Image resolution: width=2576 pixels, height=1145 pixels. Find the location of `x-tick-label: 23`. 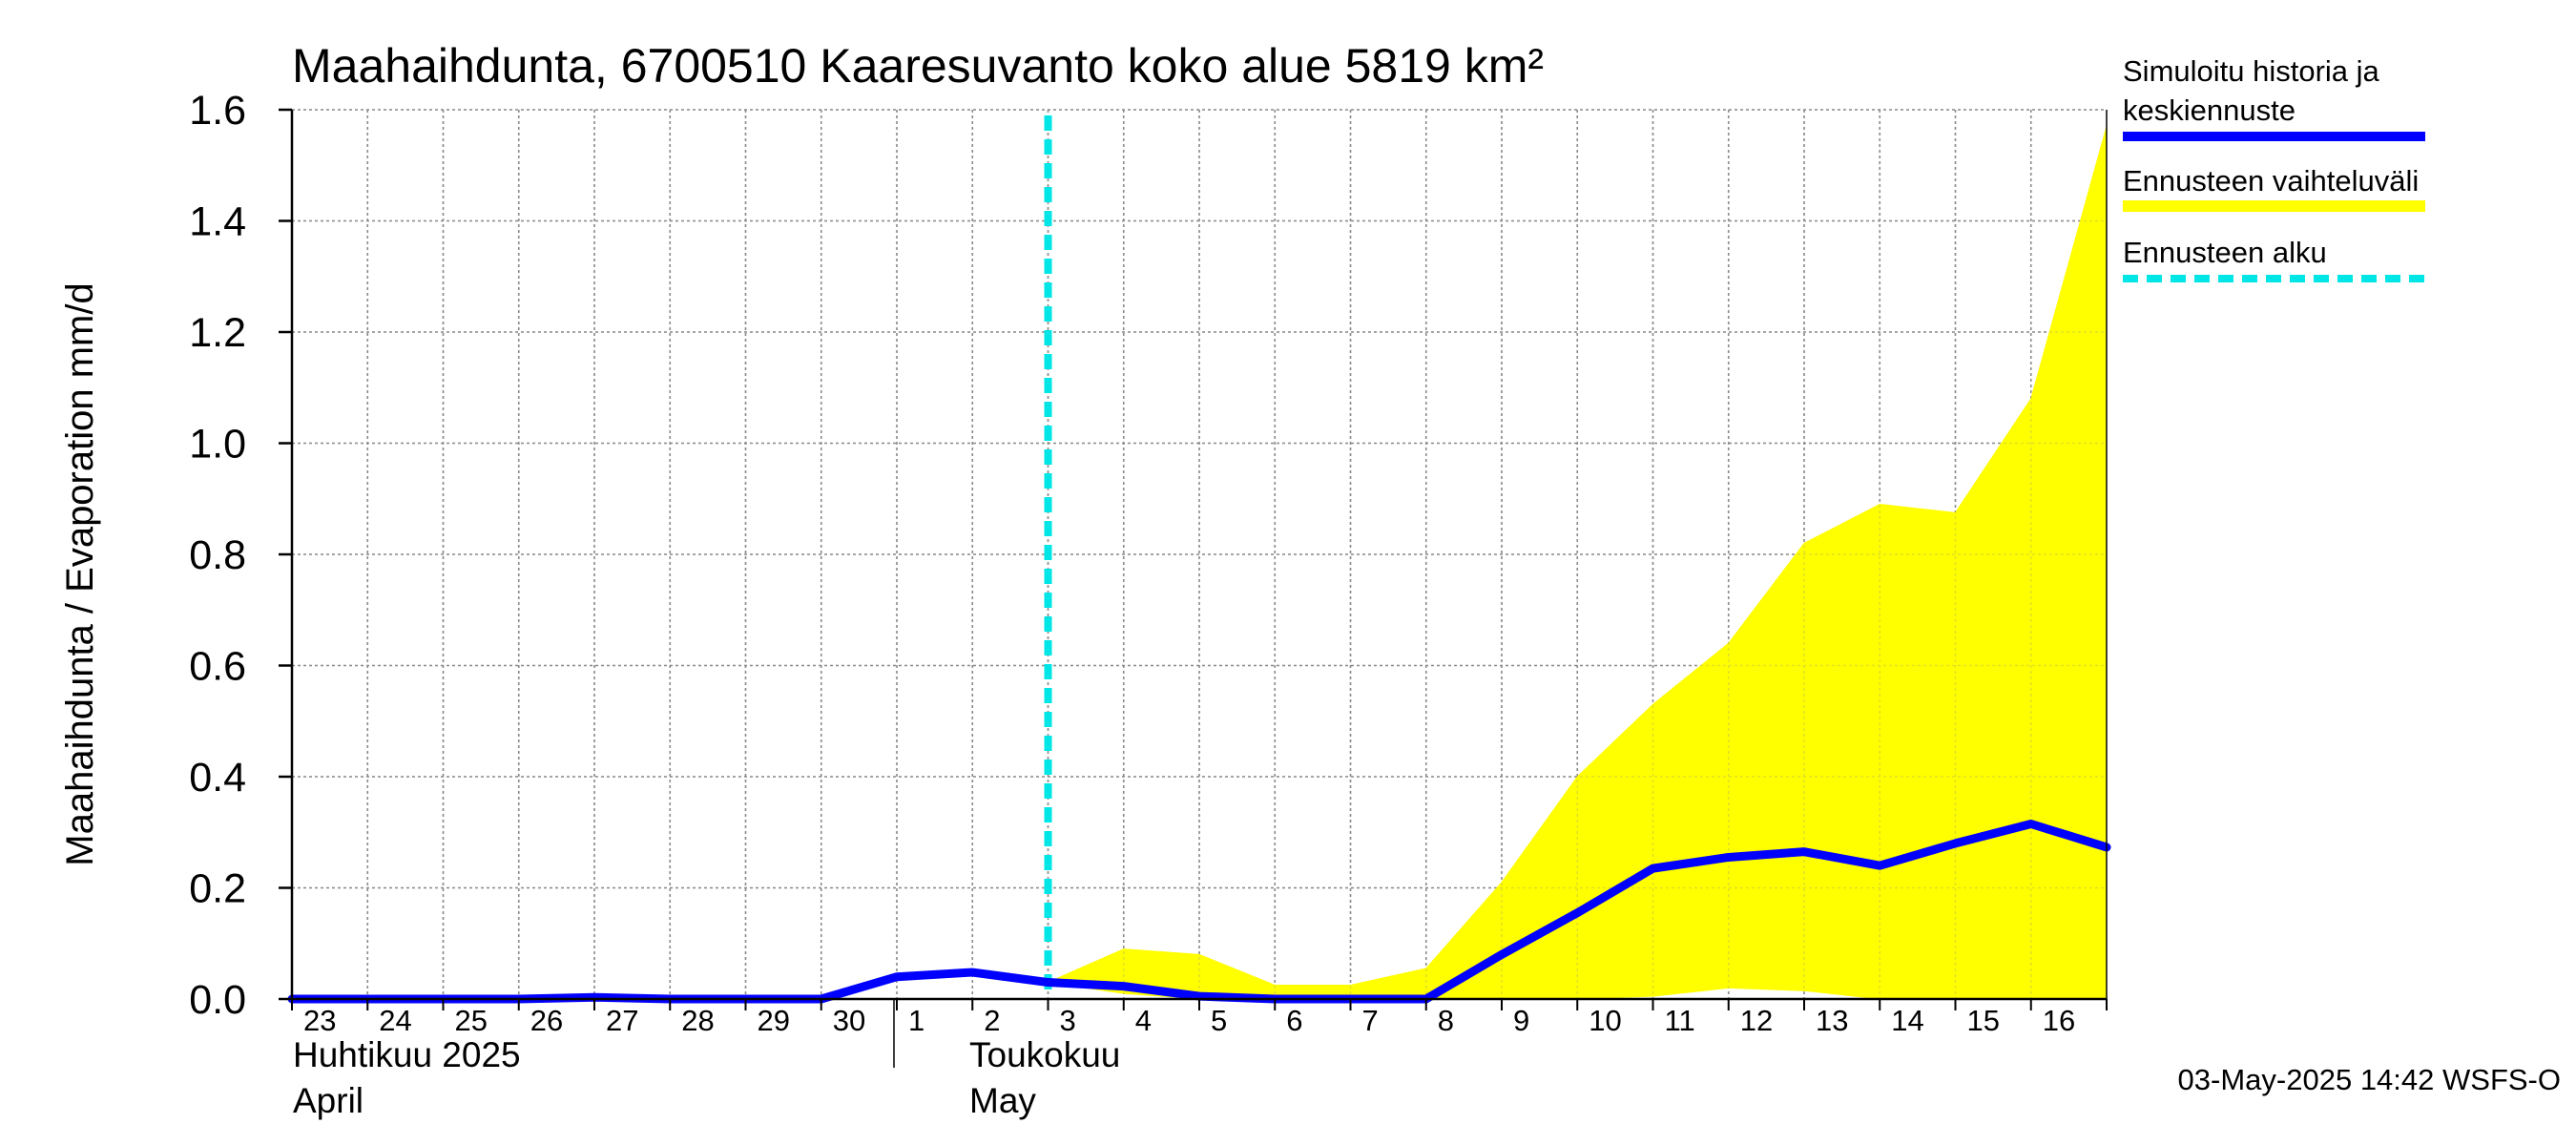

x-tick-label: 23 is located at coordinates (319, 1021).